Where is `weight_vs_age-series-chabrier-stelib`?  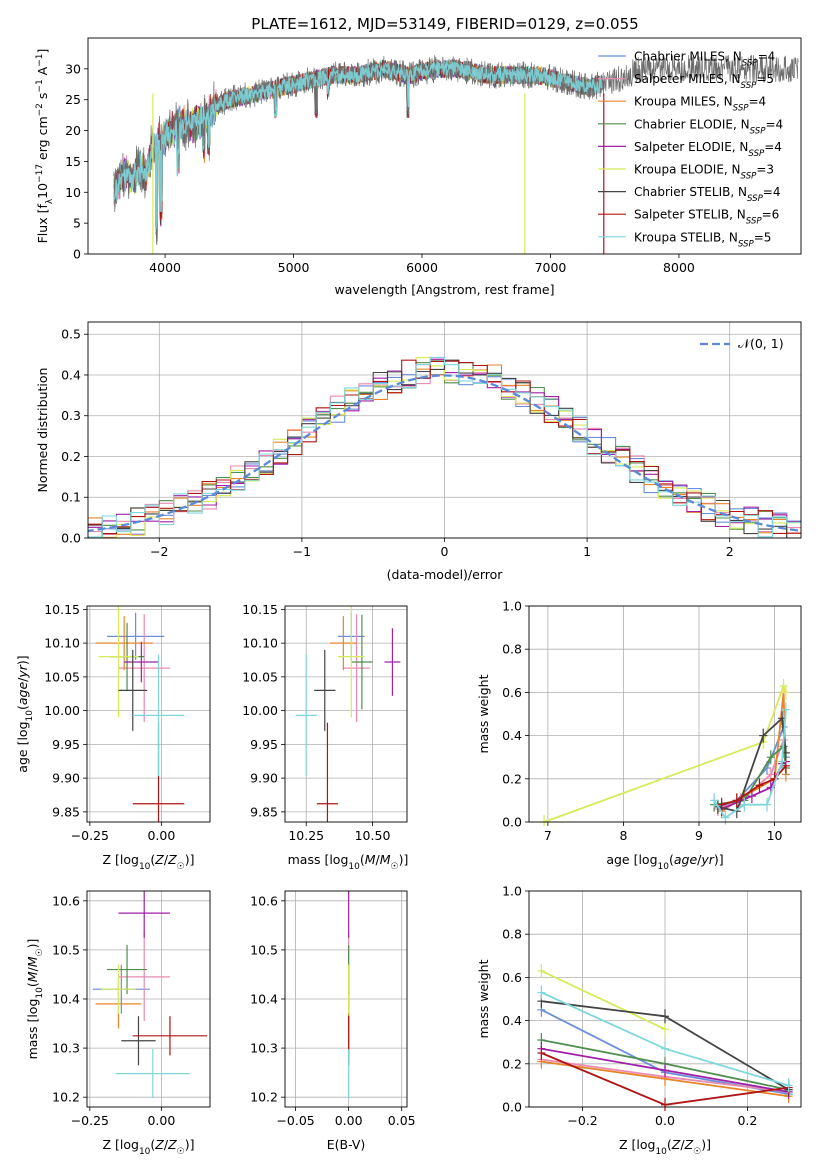
weight_vs_age-series-chabrier-stelib is located at coordinates (751, 765).